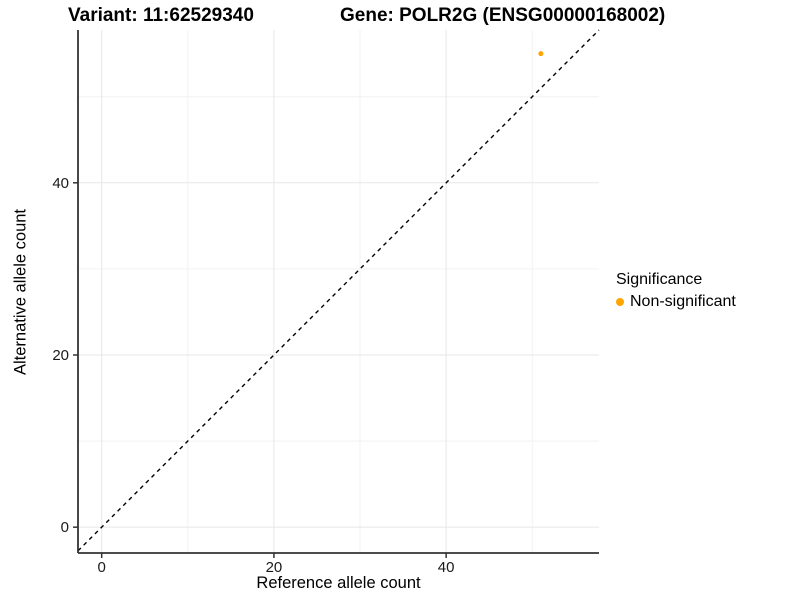 The image size is (800, 600). What do you see at coordinates (676, 291) in the screenshot?
I see `legend: Significance Non-significant` at bounding box center [676, 291].